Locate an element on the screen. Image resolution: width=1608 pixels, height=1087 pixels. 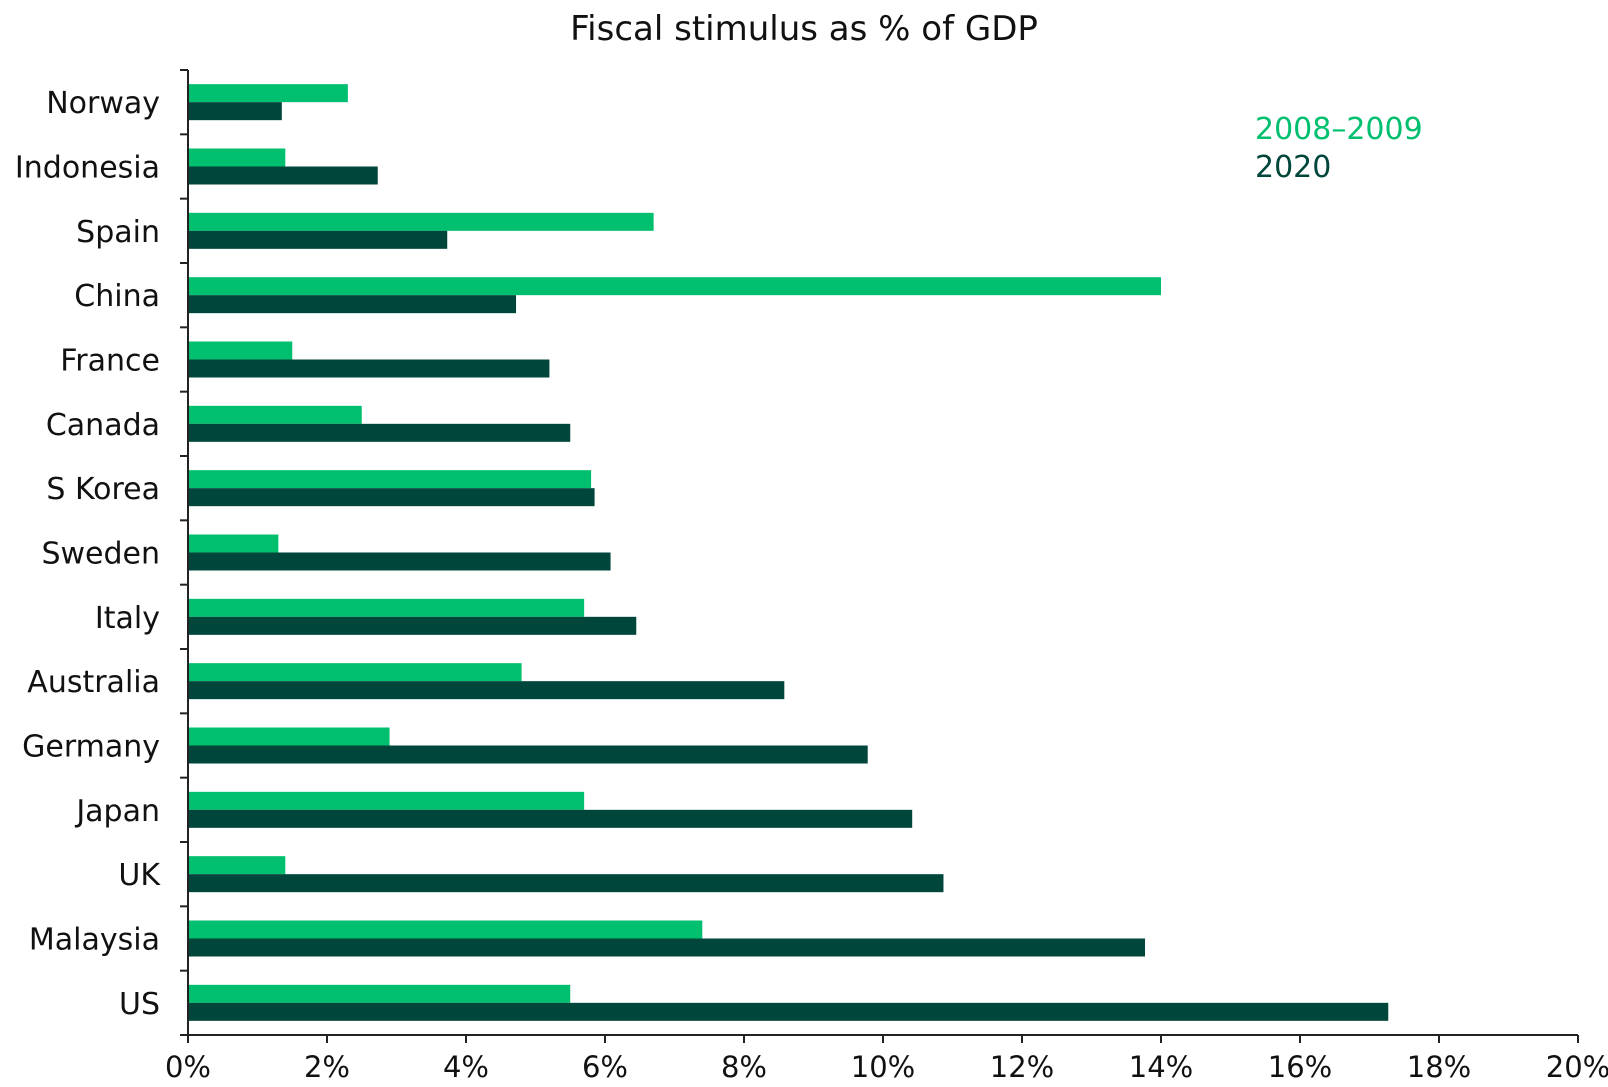
category-label-italy: Italy is located at coordinates (127, 618).